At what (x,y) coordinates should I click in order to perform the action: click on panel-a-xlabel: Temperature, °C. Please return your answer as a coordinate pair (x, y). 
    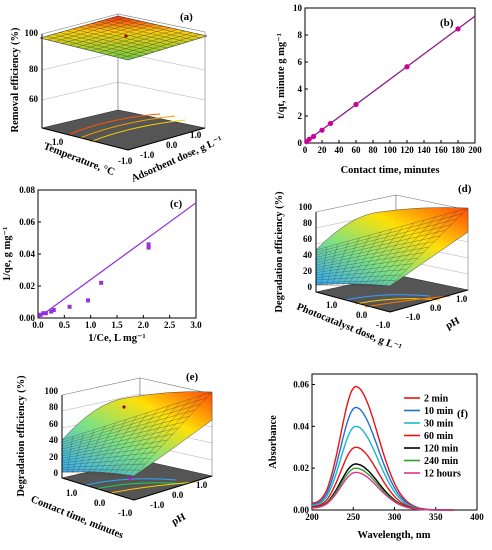
    Looking at the image, I should click on (79, 159).